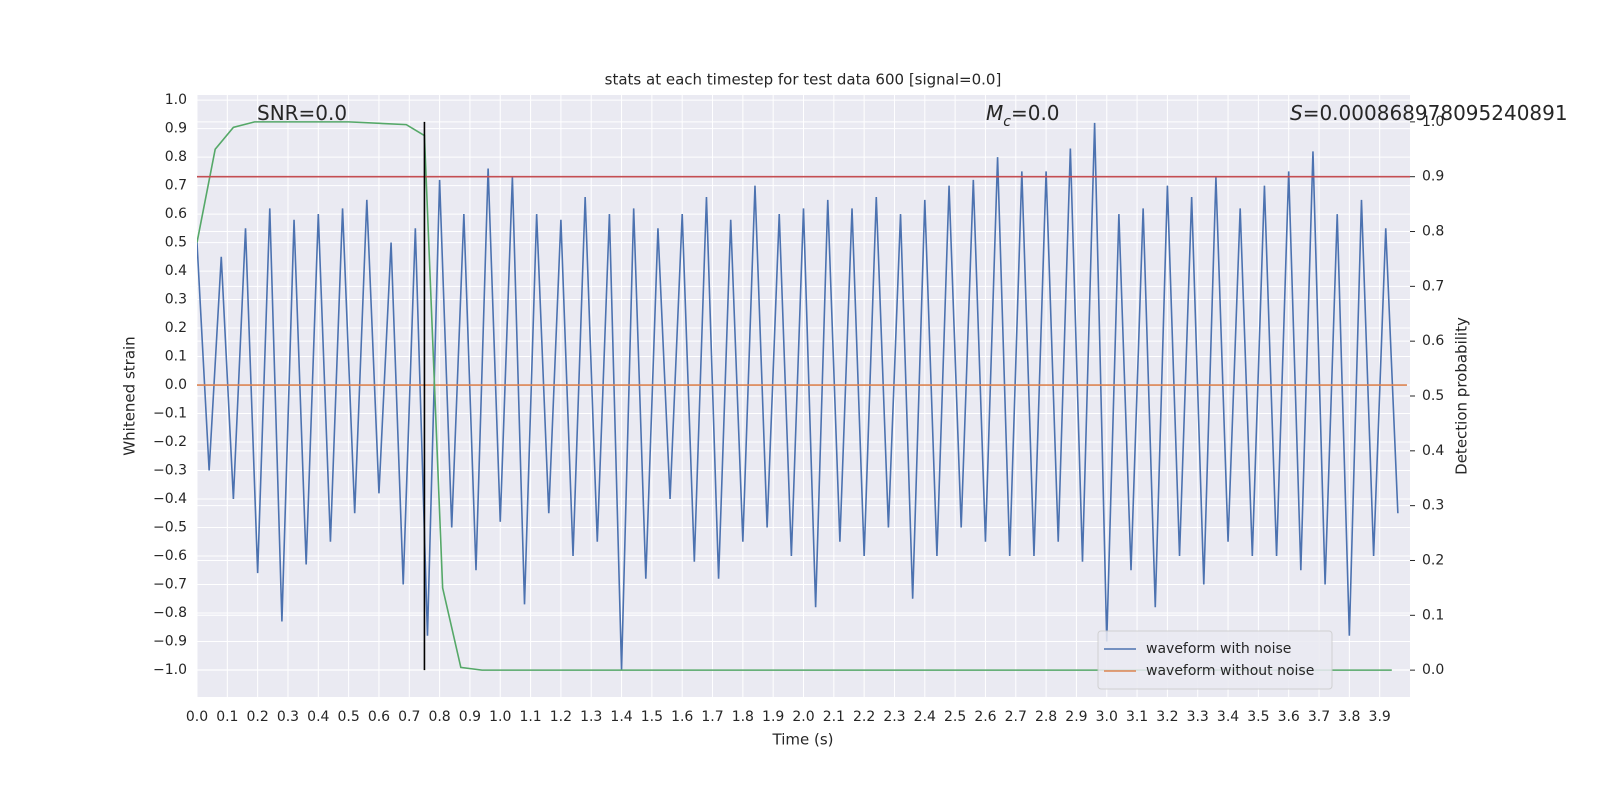 The image size is (1600, 800). I want to click on y-tick-label: −0.4, so click(170, 499).